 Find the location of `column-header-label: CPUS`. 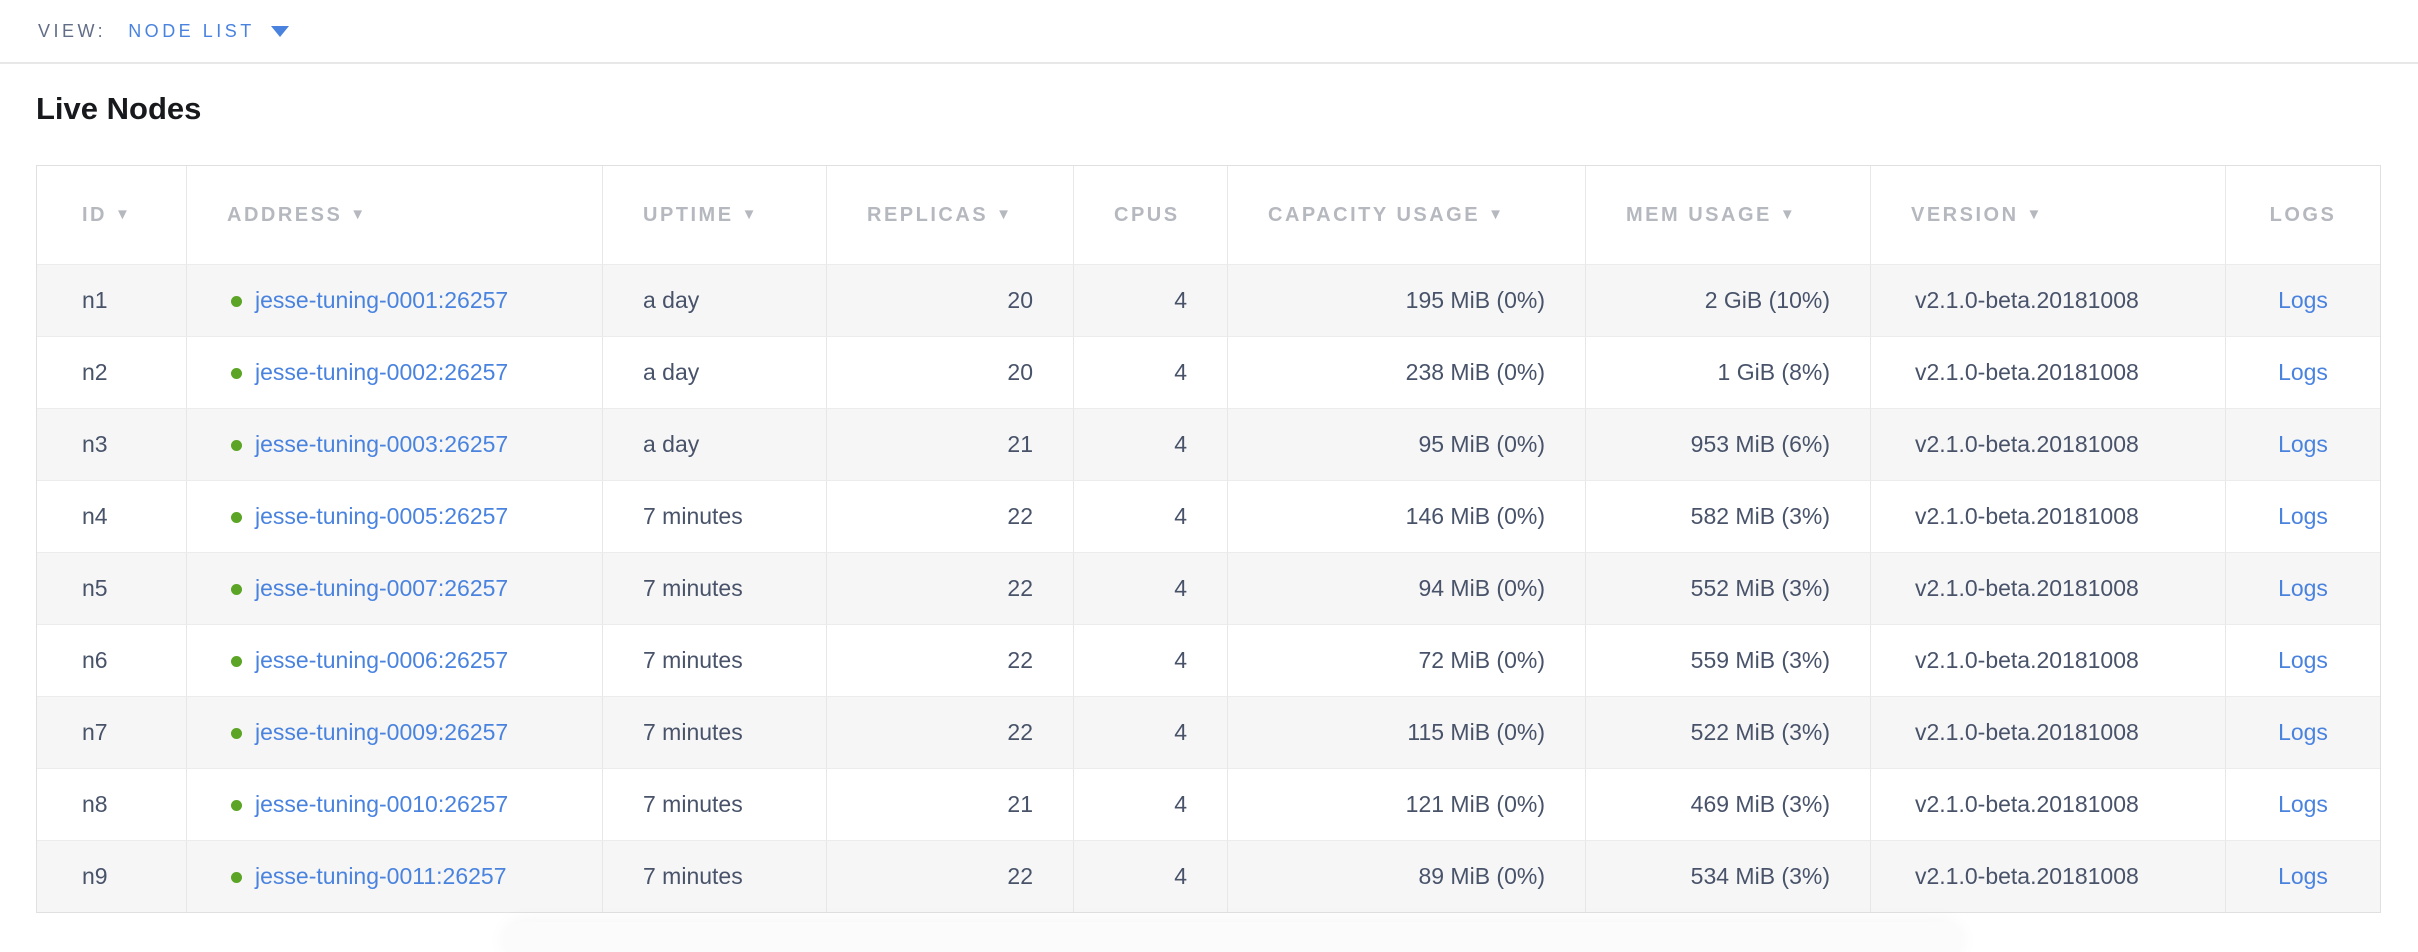

column-header-label: CPUS is located at coordinates (1147, 214).